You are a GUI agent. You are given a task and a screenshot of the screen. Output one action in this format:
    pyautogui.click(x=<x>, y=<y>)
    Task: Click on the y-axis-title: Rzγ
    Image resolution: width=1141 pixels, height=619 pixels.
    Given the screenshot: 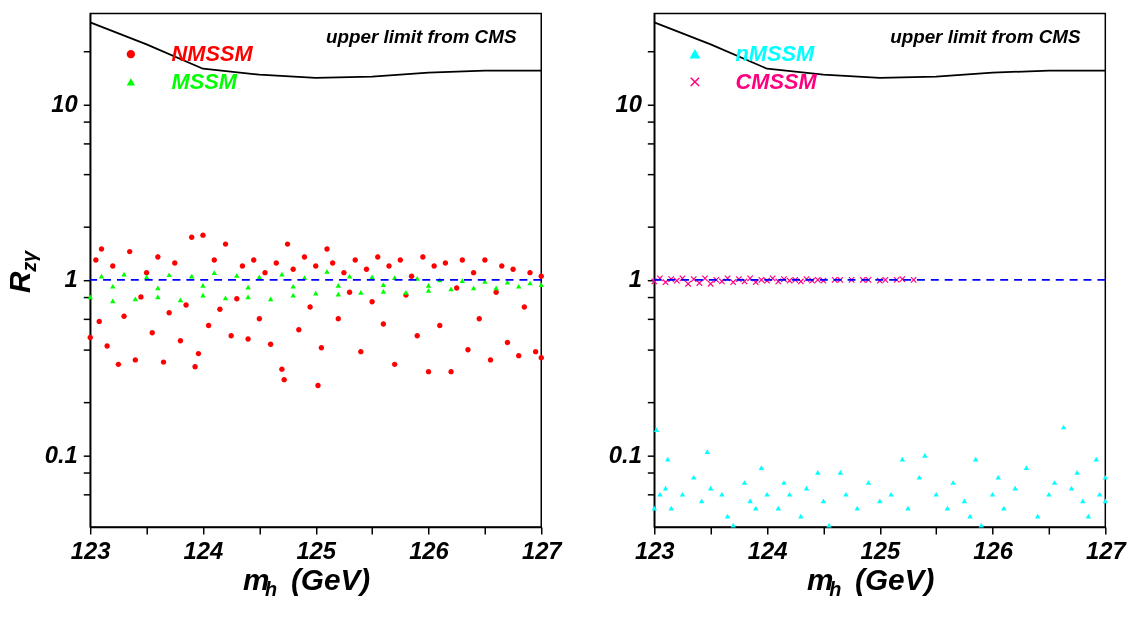 What is the action you would take?
    pyautogui.click(x=21, y=271)
    